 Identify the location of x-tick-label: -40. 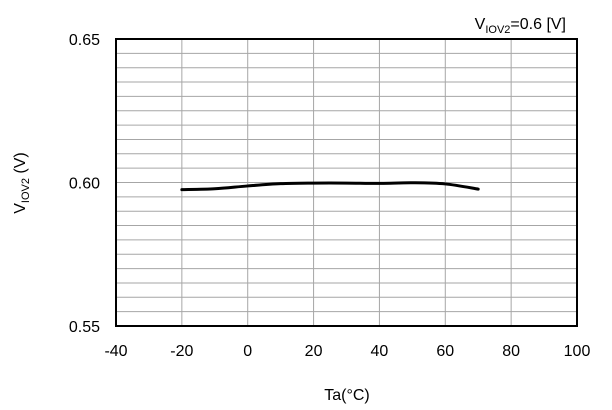
(115, 351).